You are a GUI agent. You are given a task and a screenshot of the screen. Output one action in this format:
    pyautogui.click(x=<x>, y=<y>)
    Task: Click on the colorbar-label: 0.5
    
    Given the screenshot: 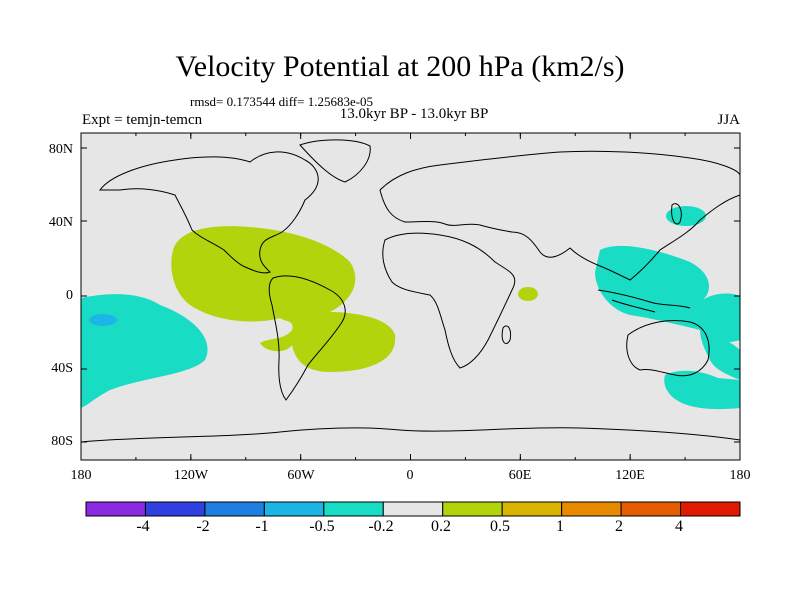 What is the action you would take?
    pyautogui.click(x=500, y=526)
    